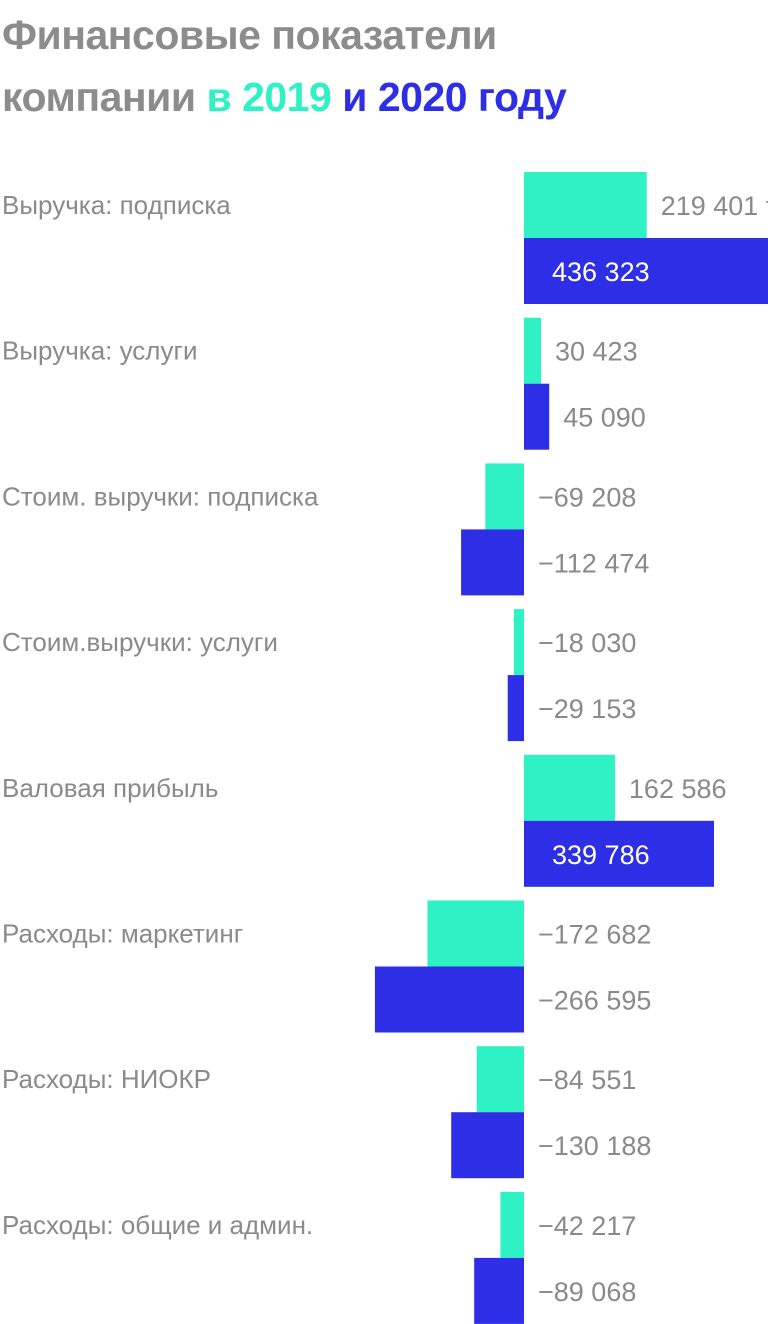 The width and height of the screenshot is (768, 1324). I want to click on category-label: Расходы: маркетинг, so click(122, 934).